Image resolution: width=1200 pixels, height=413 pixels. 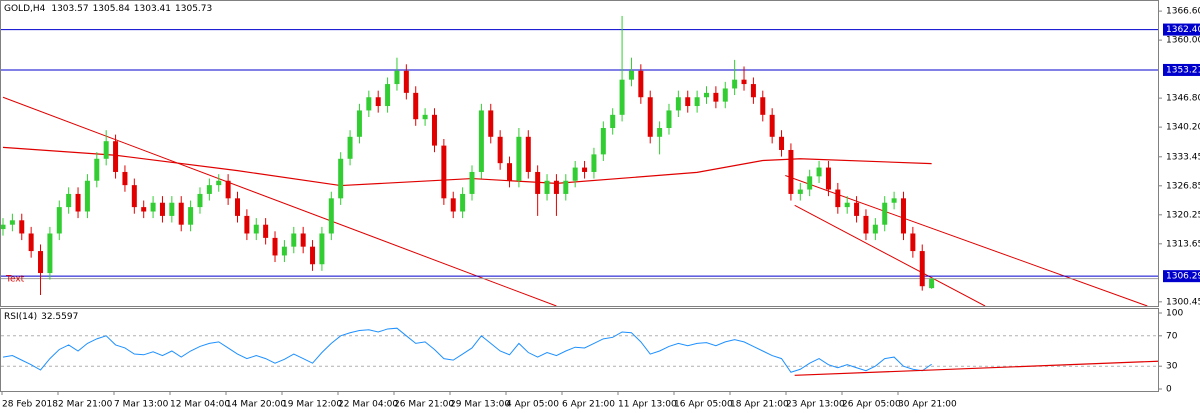 What do you see at coordinates (200, 405) in the screenshot?
I see `x-tick-label: 12 Mar 04:00` at bounding box center [200, 405].